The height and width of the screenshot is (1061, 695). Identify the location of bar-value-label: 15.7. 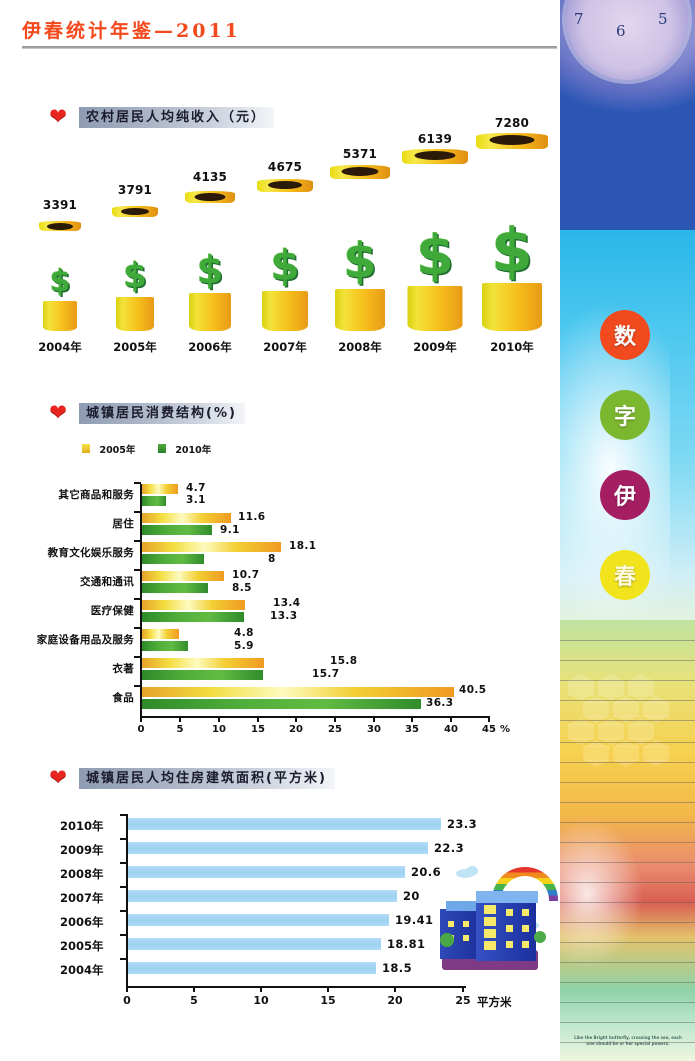
(326, 674).